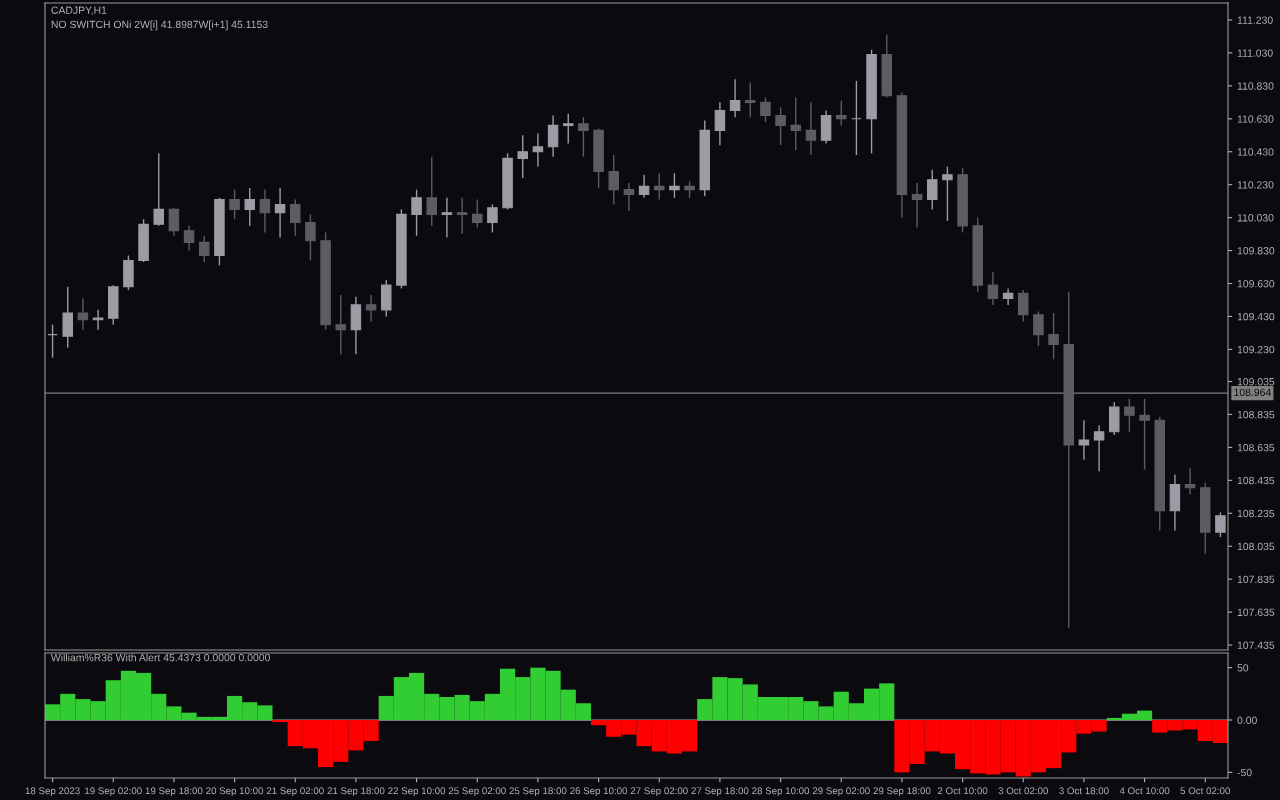 The image size is (1280, 800). What do you see at coordinates (1252, 392) in the screenshot?
I see `ref-line-label: 108.964` at bounding box center [1252, 392].